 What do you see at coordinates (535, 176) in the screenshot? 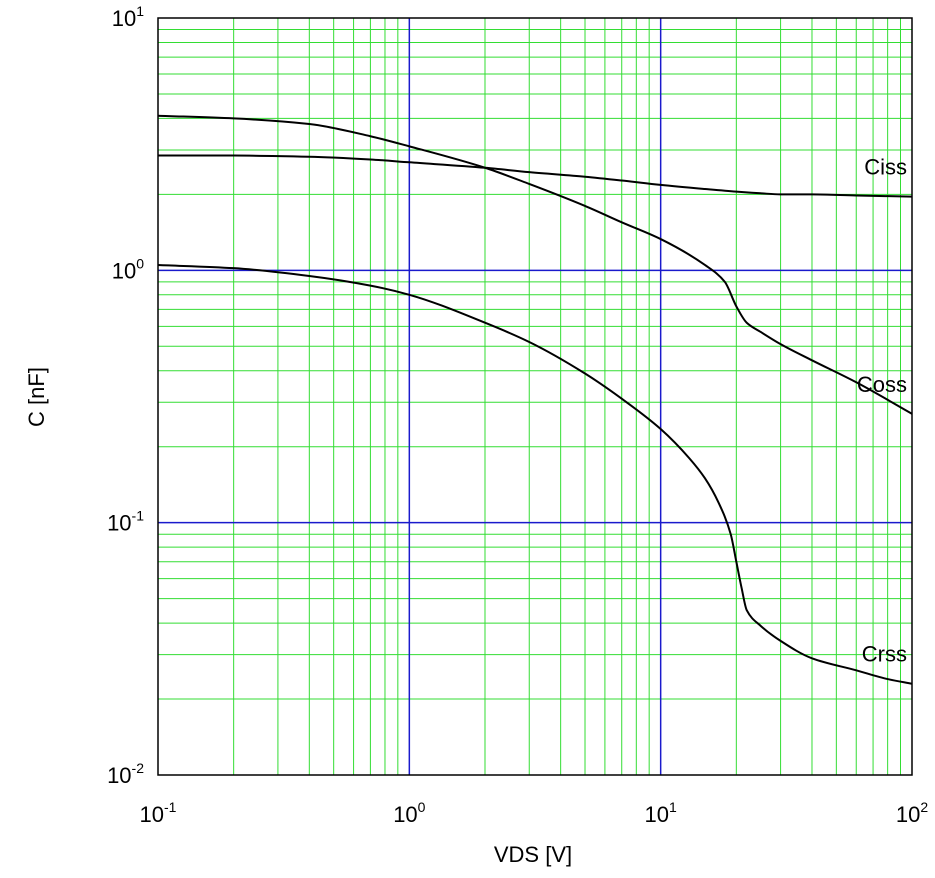
I see `series-line-ciss` at bounding box center [535, 176].